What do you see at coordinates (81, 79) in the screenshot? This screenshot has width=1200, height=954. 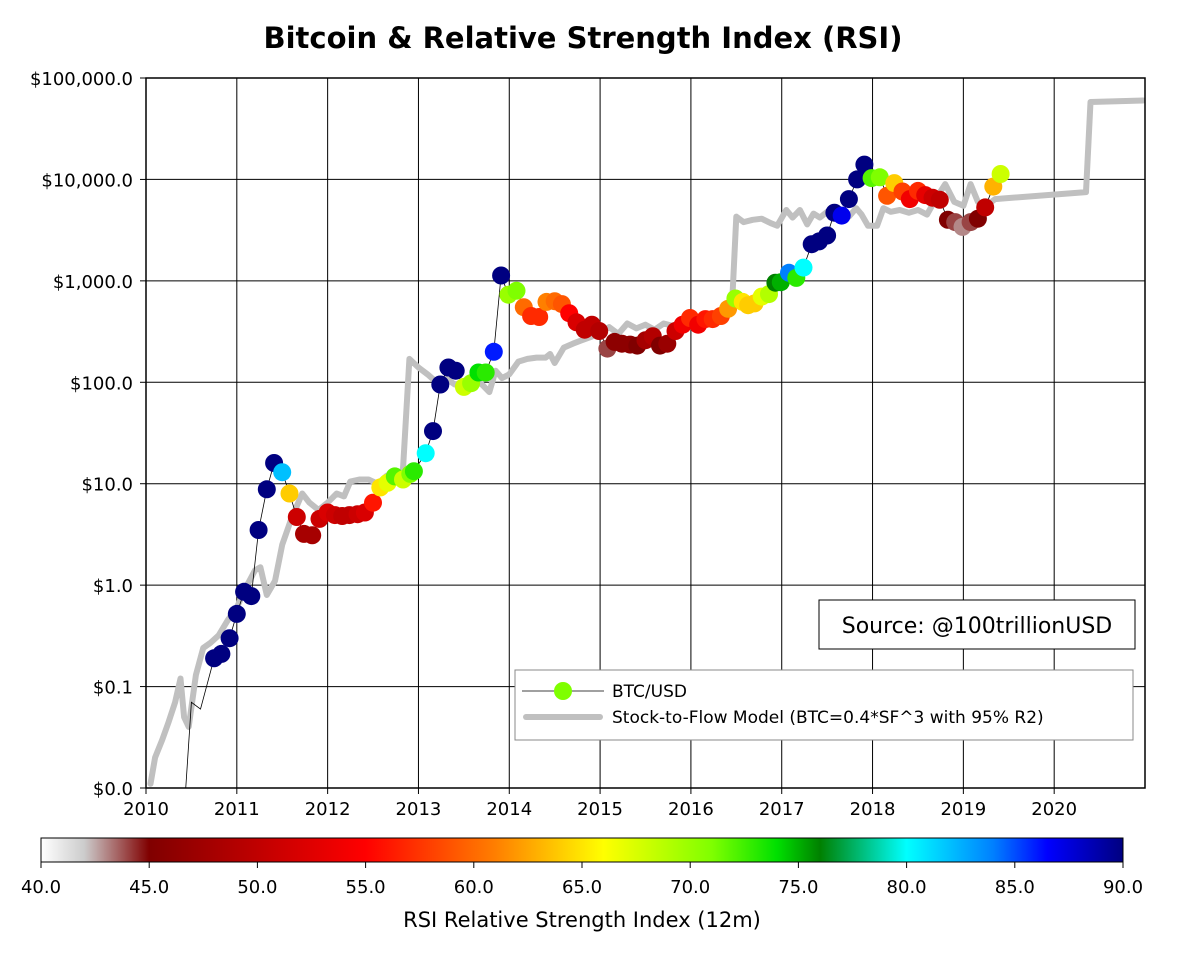 I see `y-tick-label: $100,000.0` at bounding box center [81, 79].